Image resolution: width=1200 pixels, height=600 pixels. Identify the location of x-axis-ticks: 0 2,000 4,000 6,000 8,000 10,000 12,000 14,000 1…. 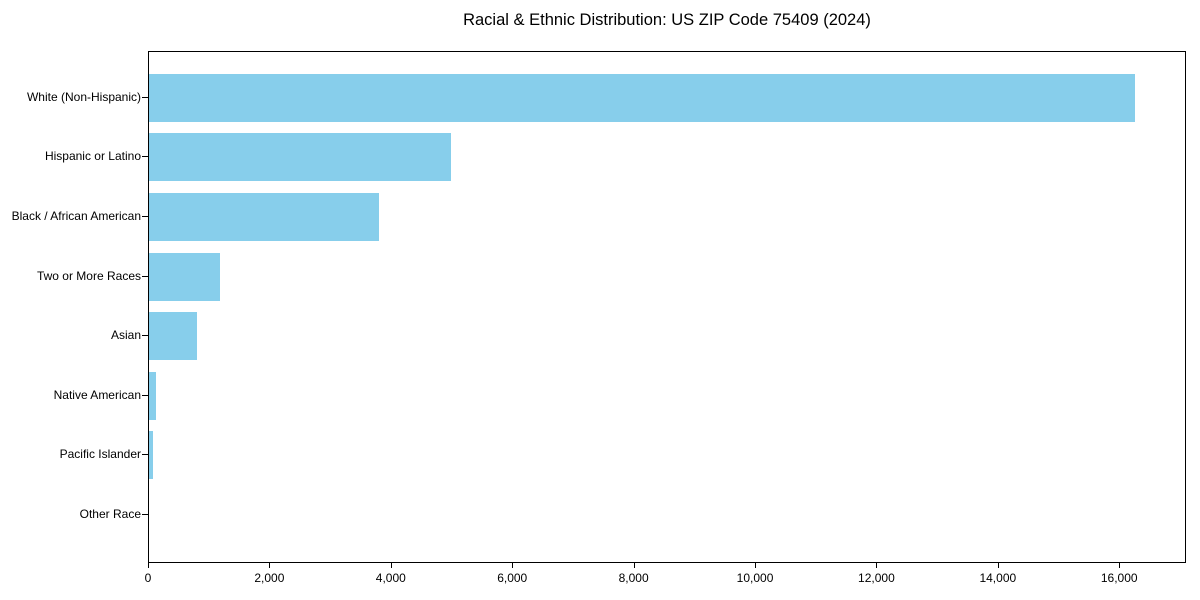
(665, 581).